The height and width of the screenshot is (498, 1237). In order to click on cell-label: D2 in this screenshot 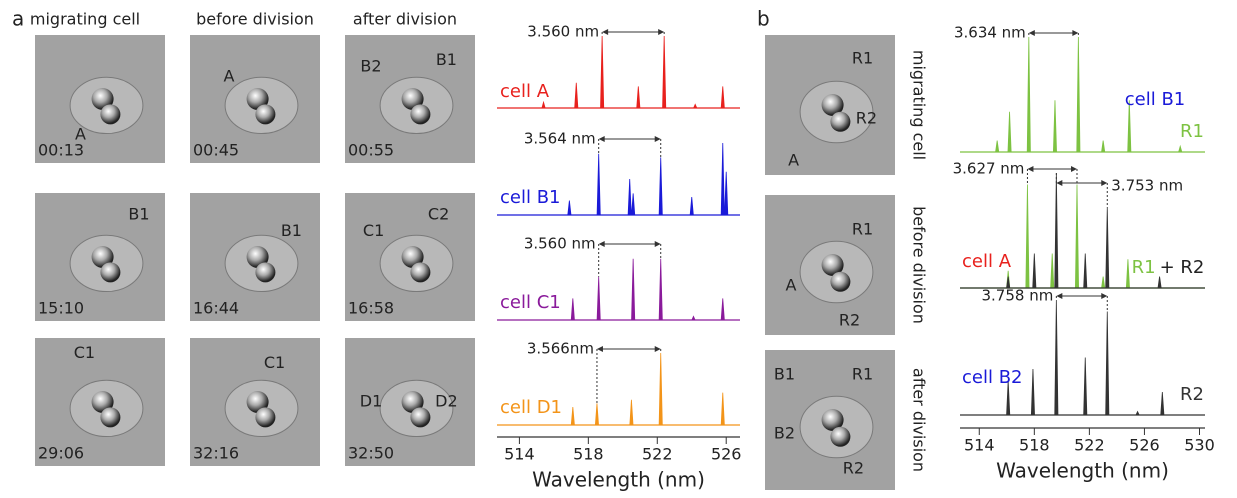, I will do `click(446, 401)`.